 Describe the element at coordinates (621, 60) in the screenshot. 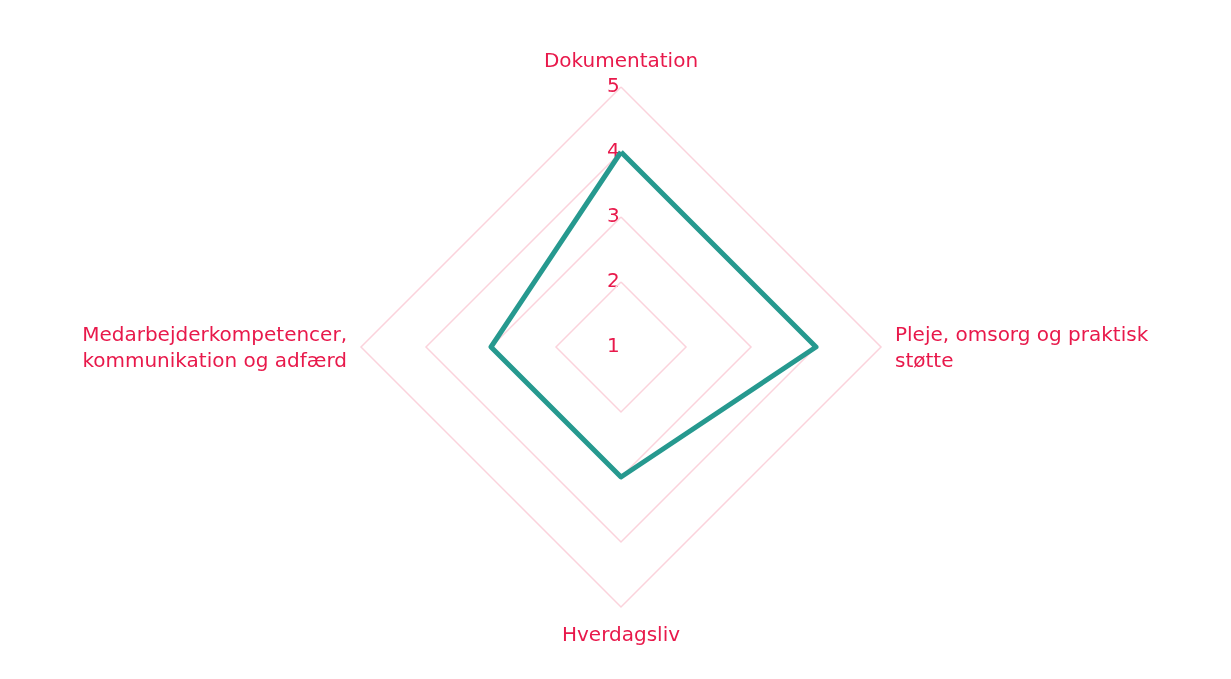

I see `spoke-label: Dokumentation` at that location.